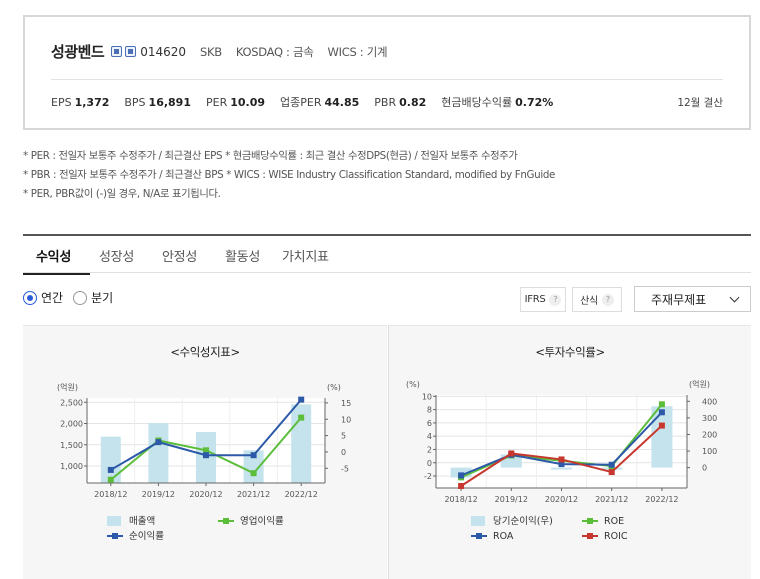  Describe the element at coordinates (80, 297) in the screenshot. I see `radio-unchecked-icon` at that location.